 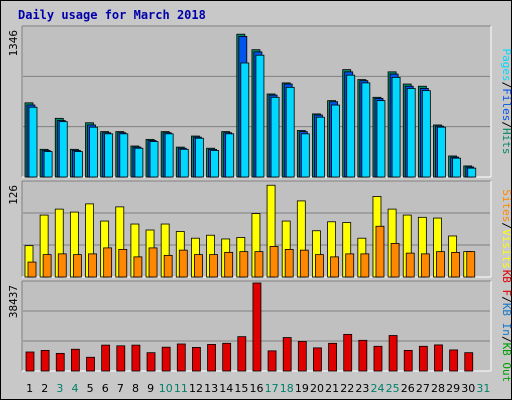 What do you see at coordinates (506, 205) in the screenshot?
I see `legend-item-2-0: Sites` at bounding box center [506, 205].